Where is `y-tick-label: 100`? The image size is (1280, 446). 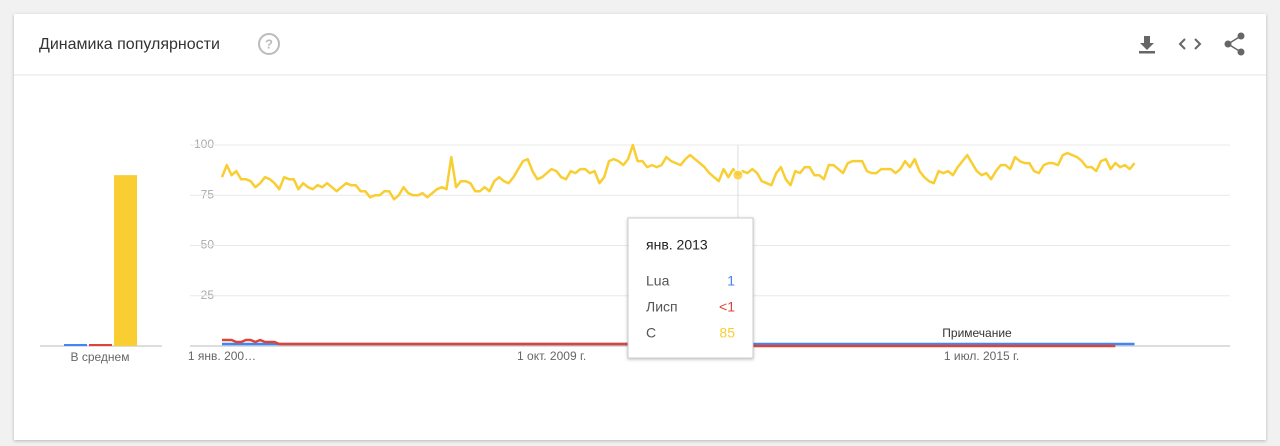 y-tick-label: 100 is located at coordinates (204, 144).